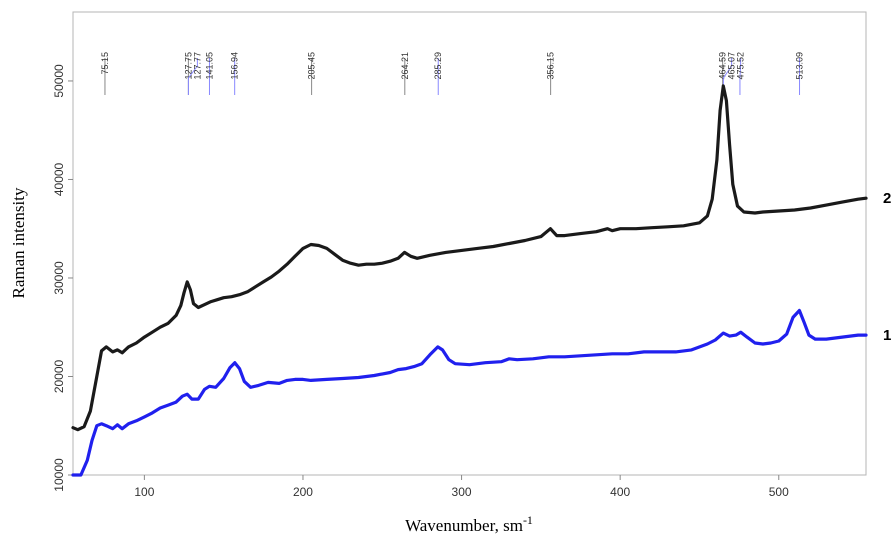 This screenshot has height=538, width=892. What do you see at coordinates (59, 278) in the screenshot?
I see `y-tick-label: 30000` at bounding box center [59, 278].